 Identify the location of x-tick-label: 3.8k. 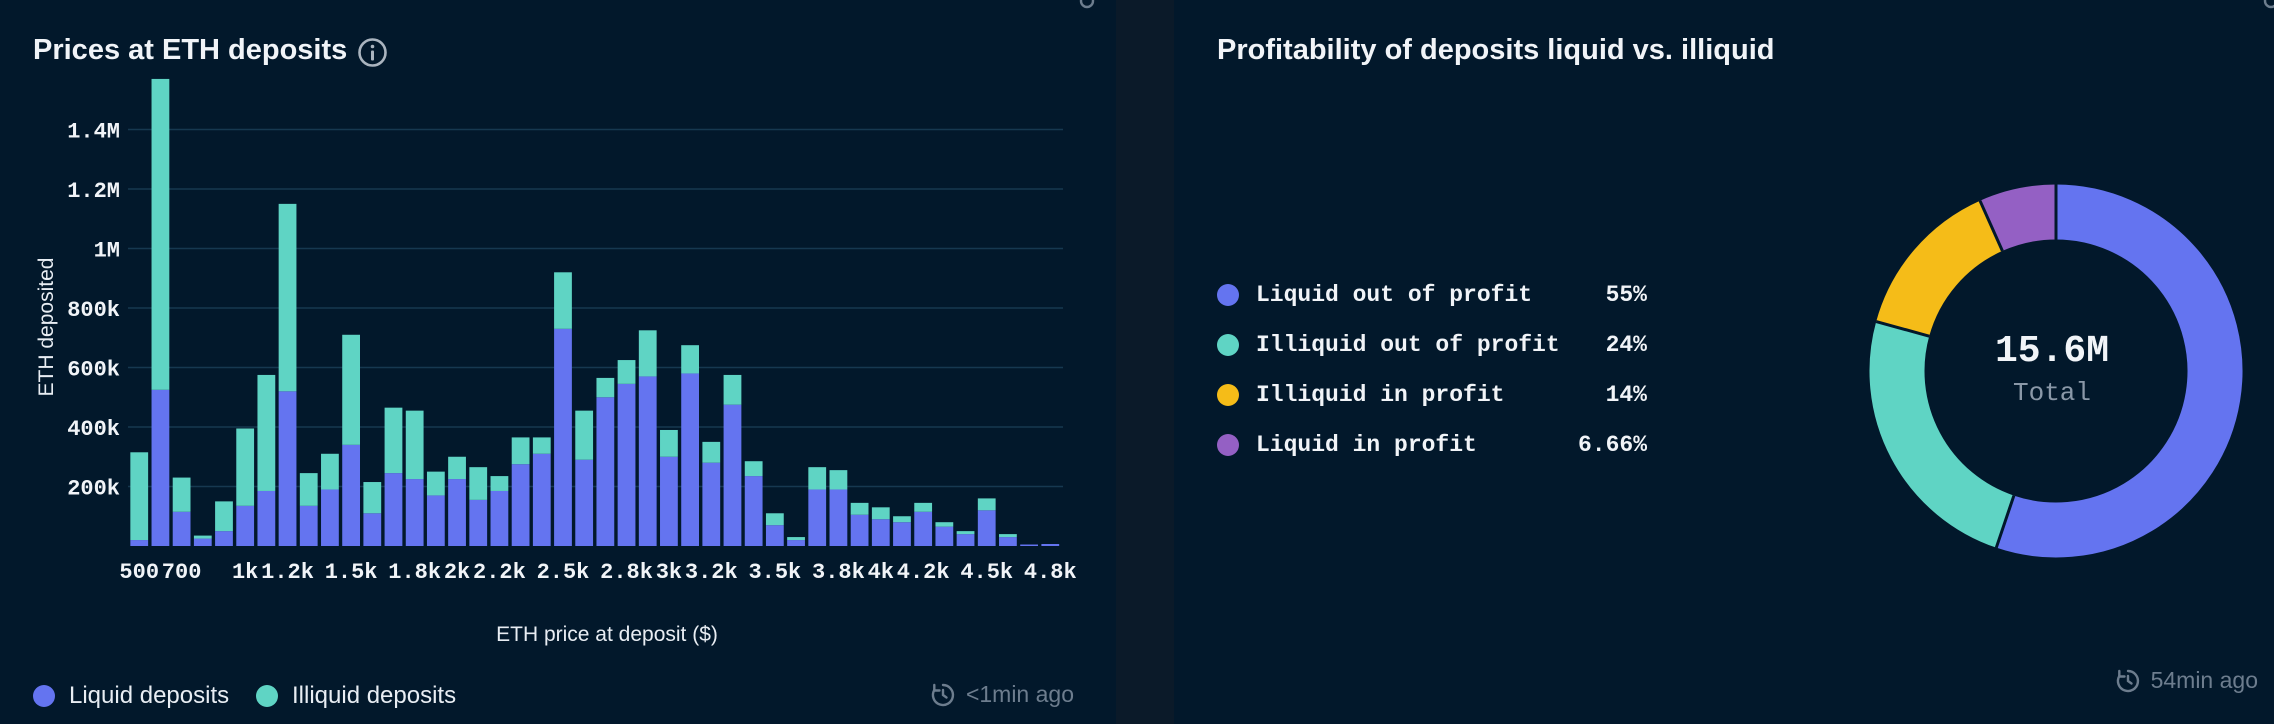
(838, 572).